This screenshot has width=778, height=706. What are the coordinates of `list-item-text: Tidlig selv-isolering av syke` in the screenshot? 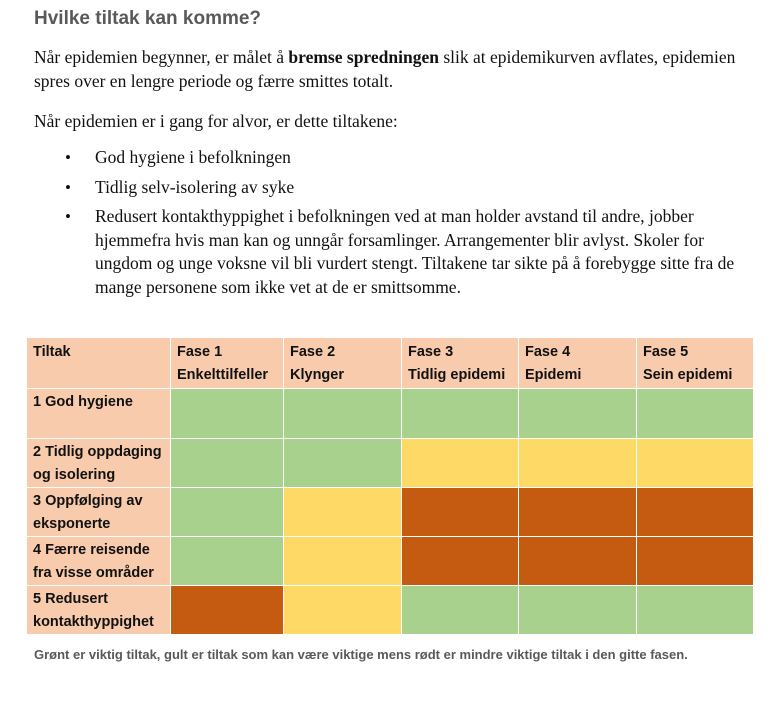 It's located at (195, 186).